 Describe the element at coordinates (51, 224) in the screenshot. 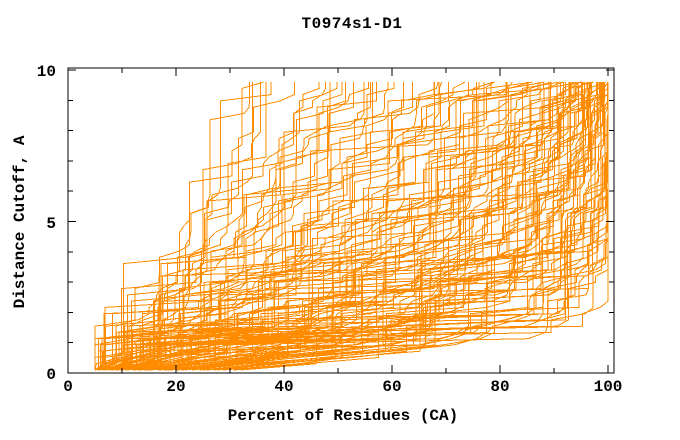

I see `y-tick-label: 5` at that location.